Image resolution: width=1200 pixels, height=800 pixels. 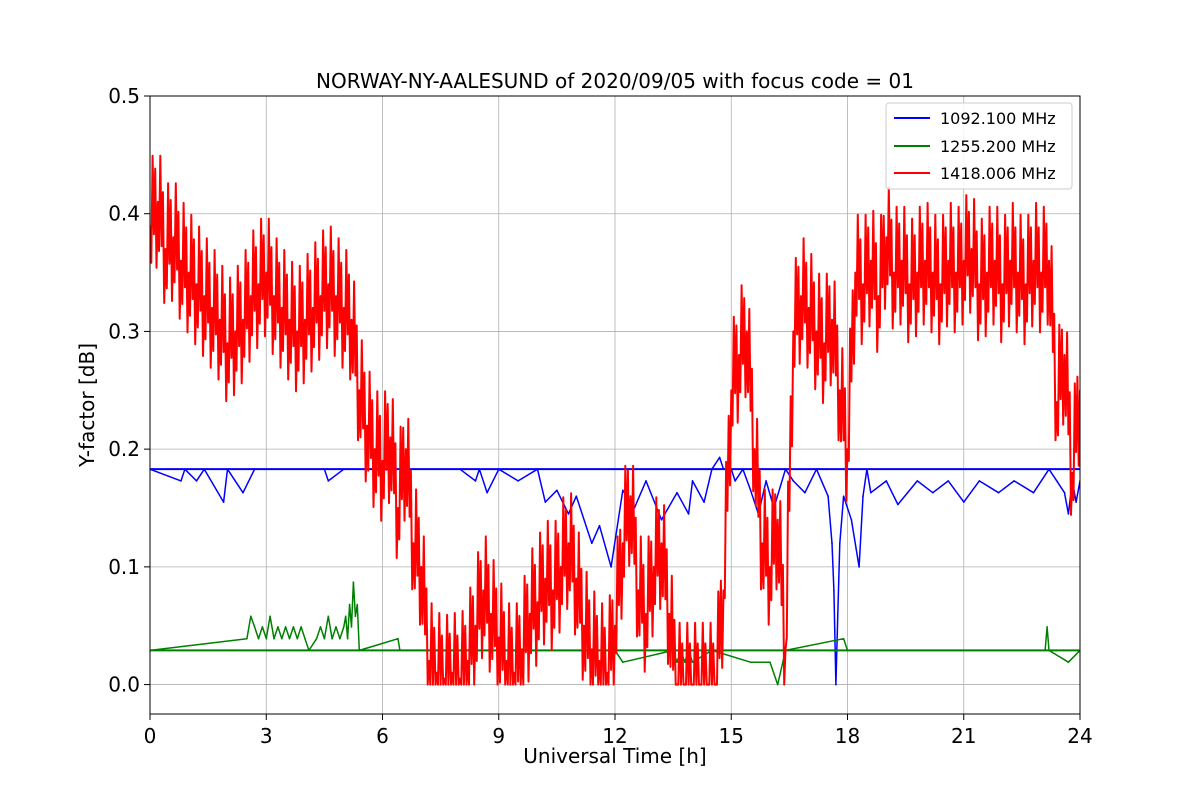 I want to click on x-tick-label: 12, so click(x=614, y=736).